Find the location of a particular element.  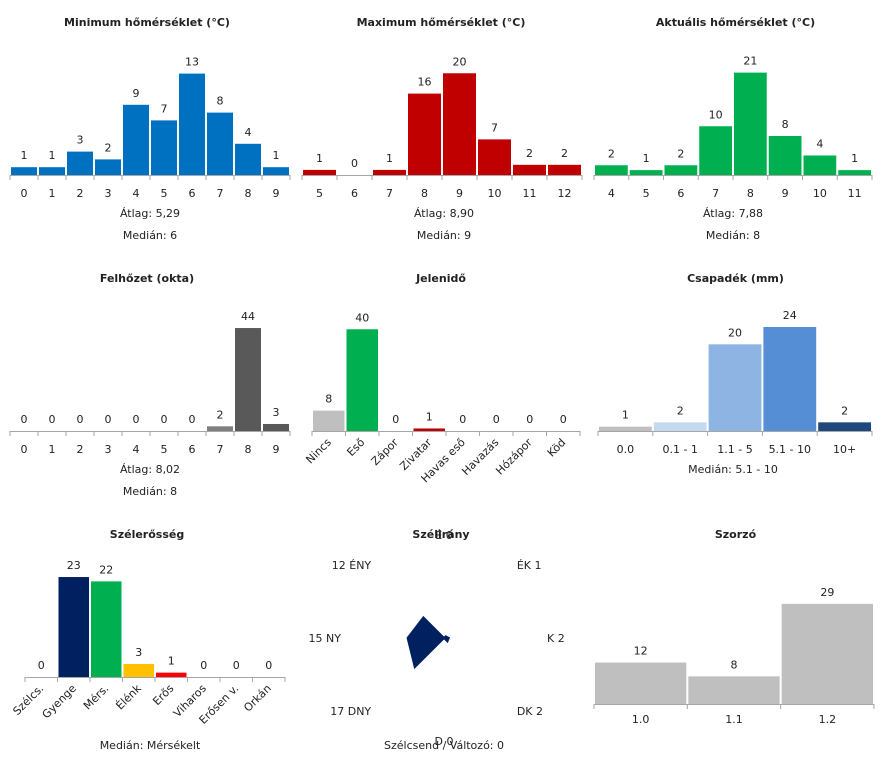

data-label: 23 is located at coordinates (74, 565).